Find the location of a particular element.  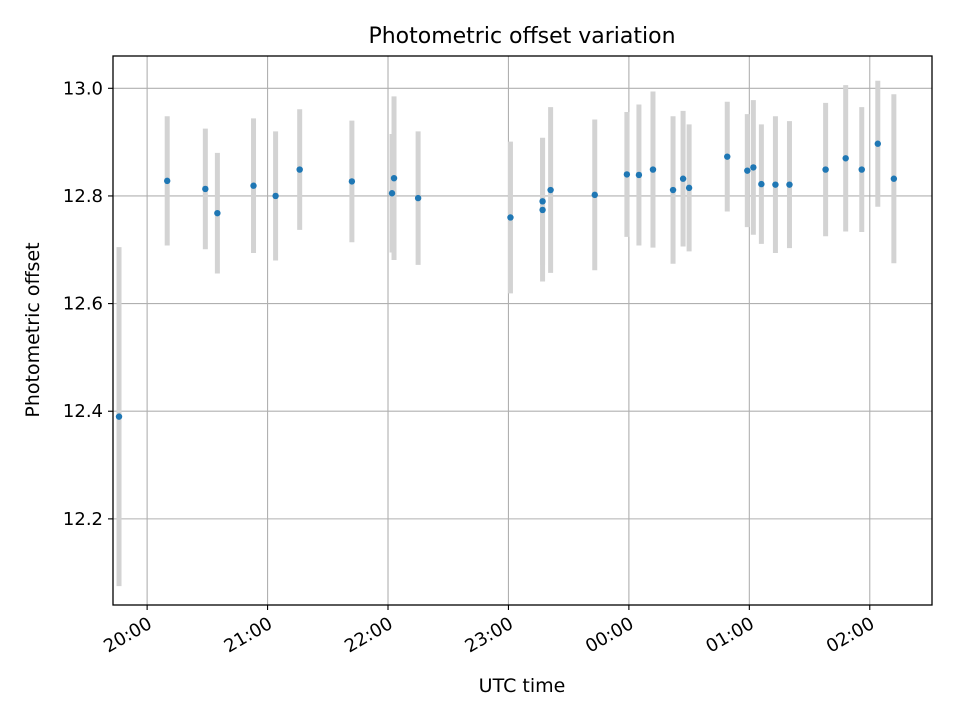

y-tick-label: 13.0 is located at coordinates (83, 88).